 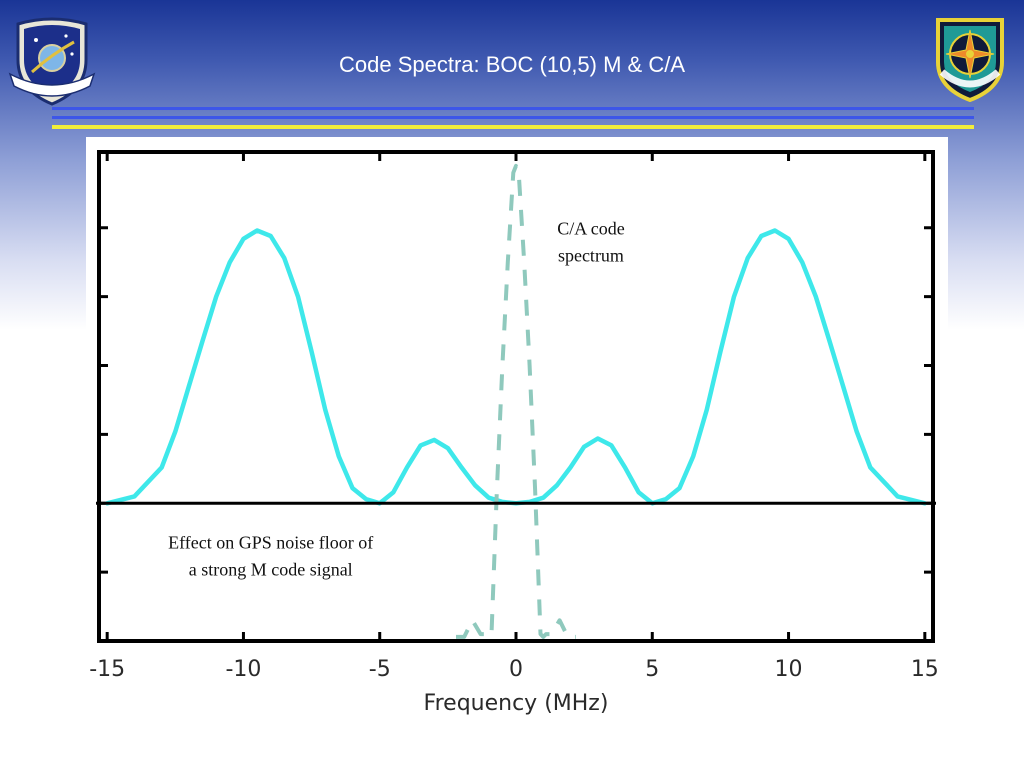 I want to click on slide-title: Code Spectra: BOC (10,5) M & C/A, so click(x=512, y=64).